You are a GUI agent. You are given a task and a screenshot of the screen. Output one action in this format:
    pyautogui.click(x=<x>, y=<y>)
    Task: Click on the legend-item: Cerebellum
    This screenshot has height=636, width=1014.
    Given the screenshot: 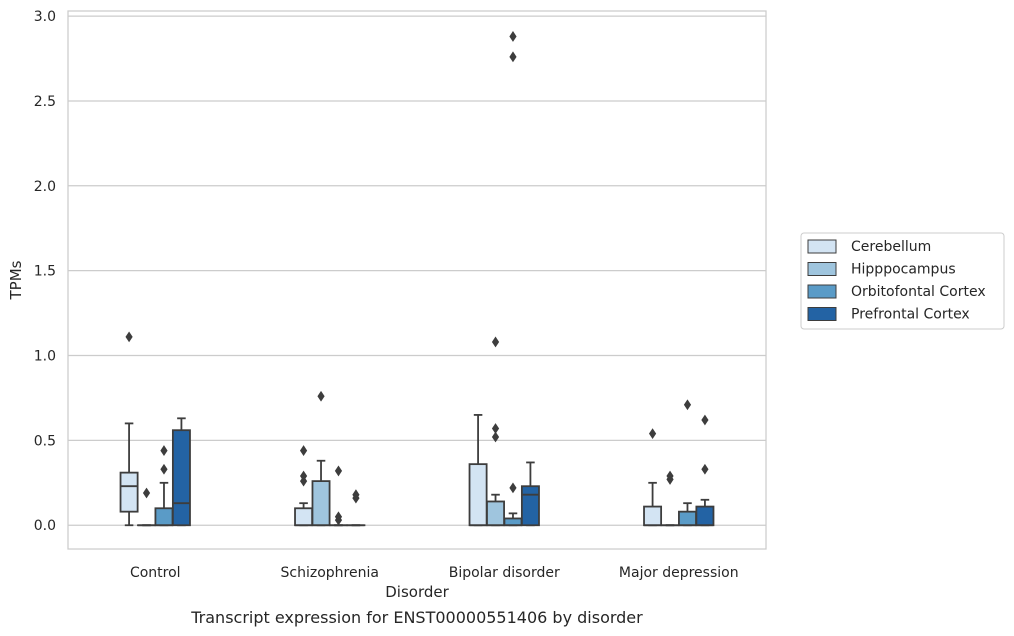 What is the action you would take?
    pyautogui.click(x=869, y=247)
    